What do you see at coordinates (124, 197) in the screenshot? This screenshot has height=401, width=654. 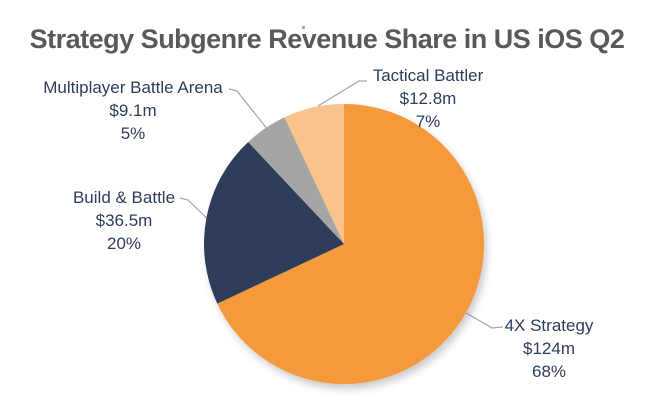 I see `slice-label: Build & Battle` at bounding box center [124, 197].